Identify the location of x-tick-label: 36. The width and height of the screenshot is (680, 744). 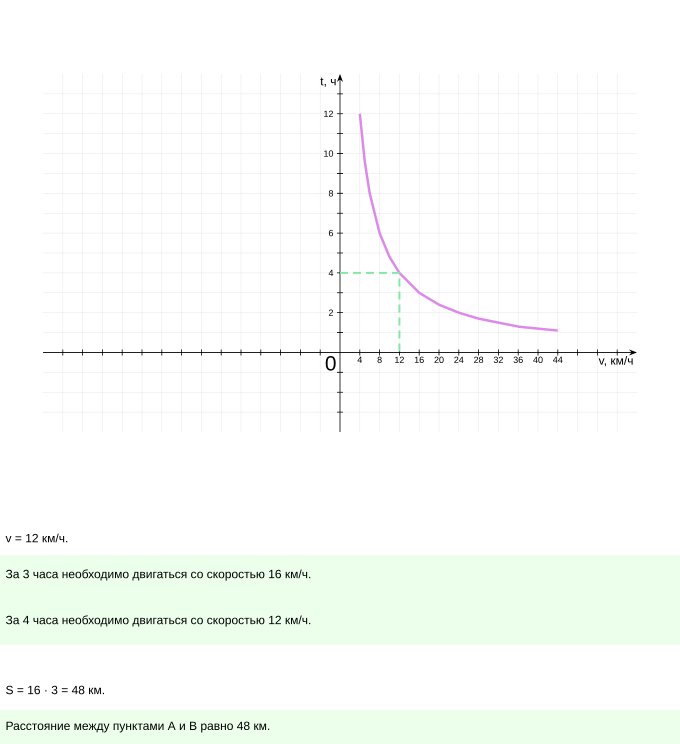
(518, 360).